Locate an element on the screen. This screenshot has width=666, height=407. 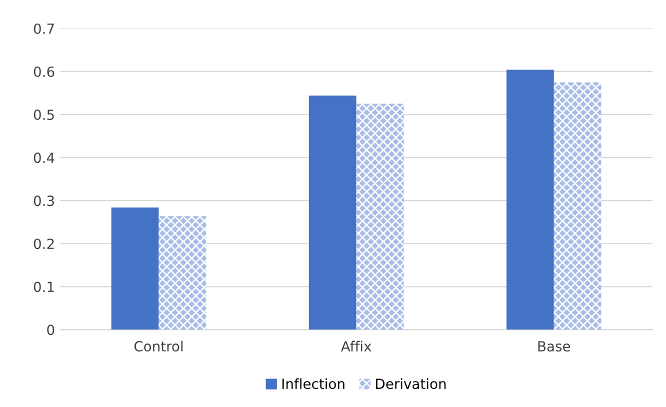
legend-label: Inflection is located at coordinates (313, 384).